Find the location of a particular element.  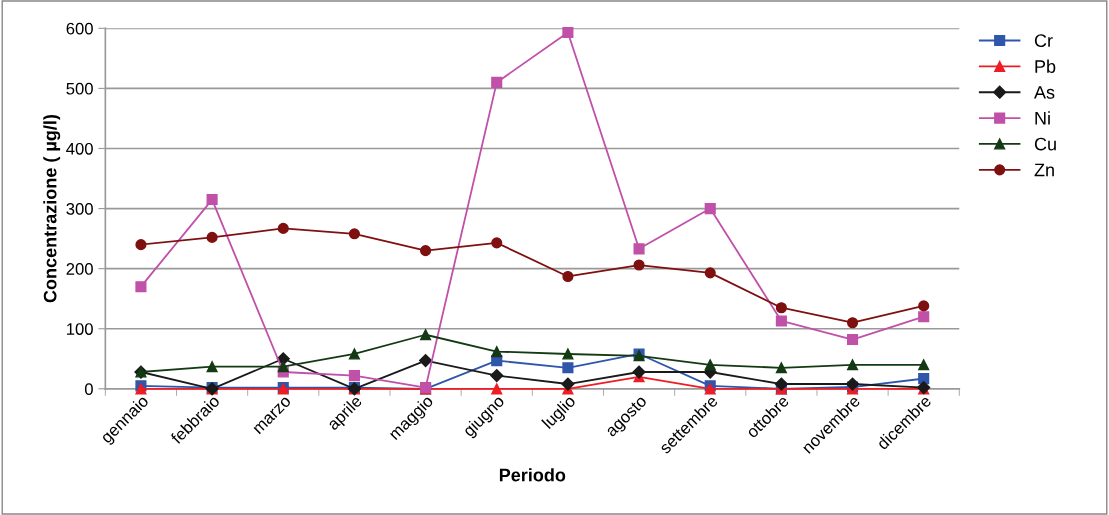

legend-label: As is located at coordinates (1044, 92).